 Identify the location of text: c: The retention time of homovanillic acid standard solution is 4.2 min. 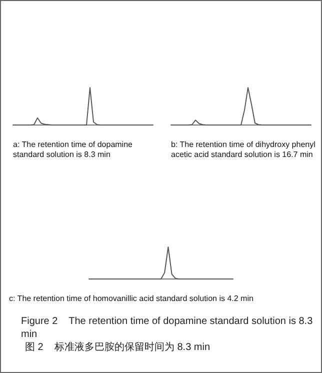
(131, 299).